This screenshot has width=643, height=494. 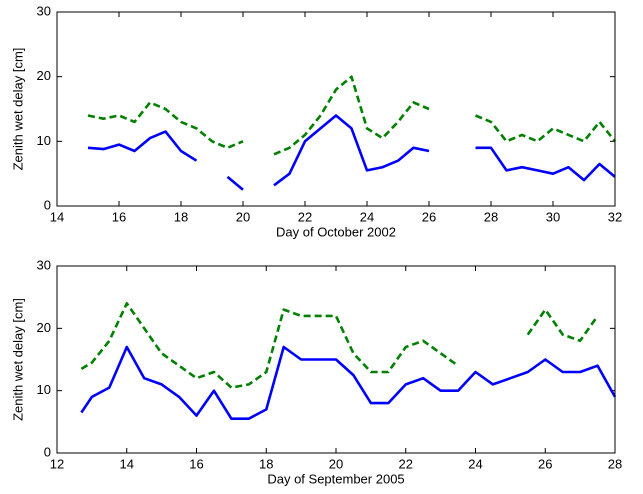 I want to click on x-axis-label: Day of October 2002, so click(x=336, y=231).